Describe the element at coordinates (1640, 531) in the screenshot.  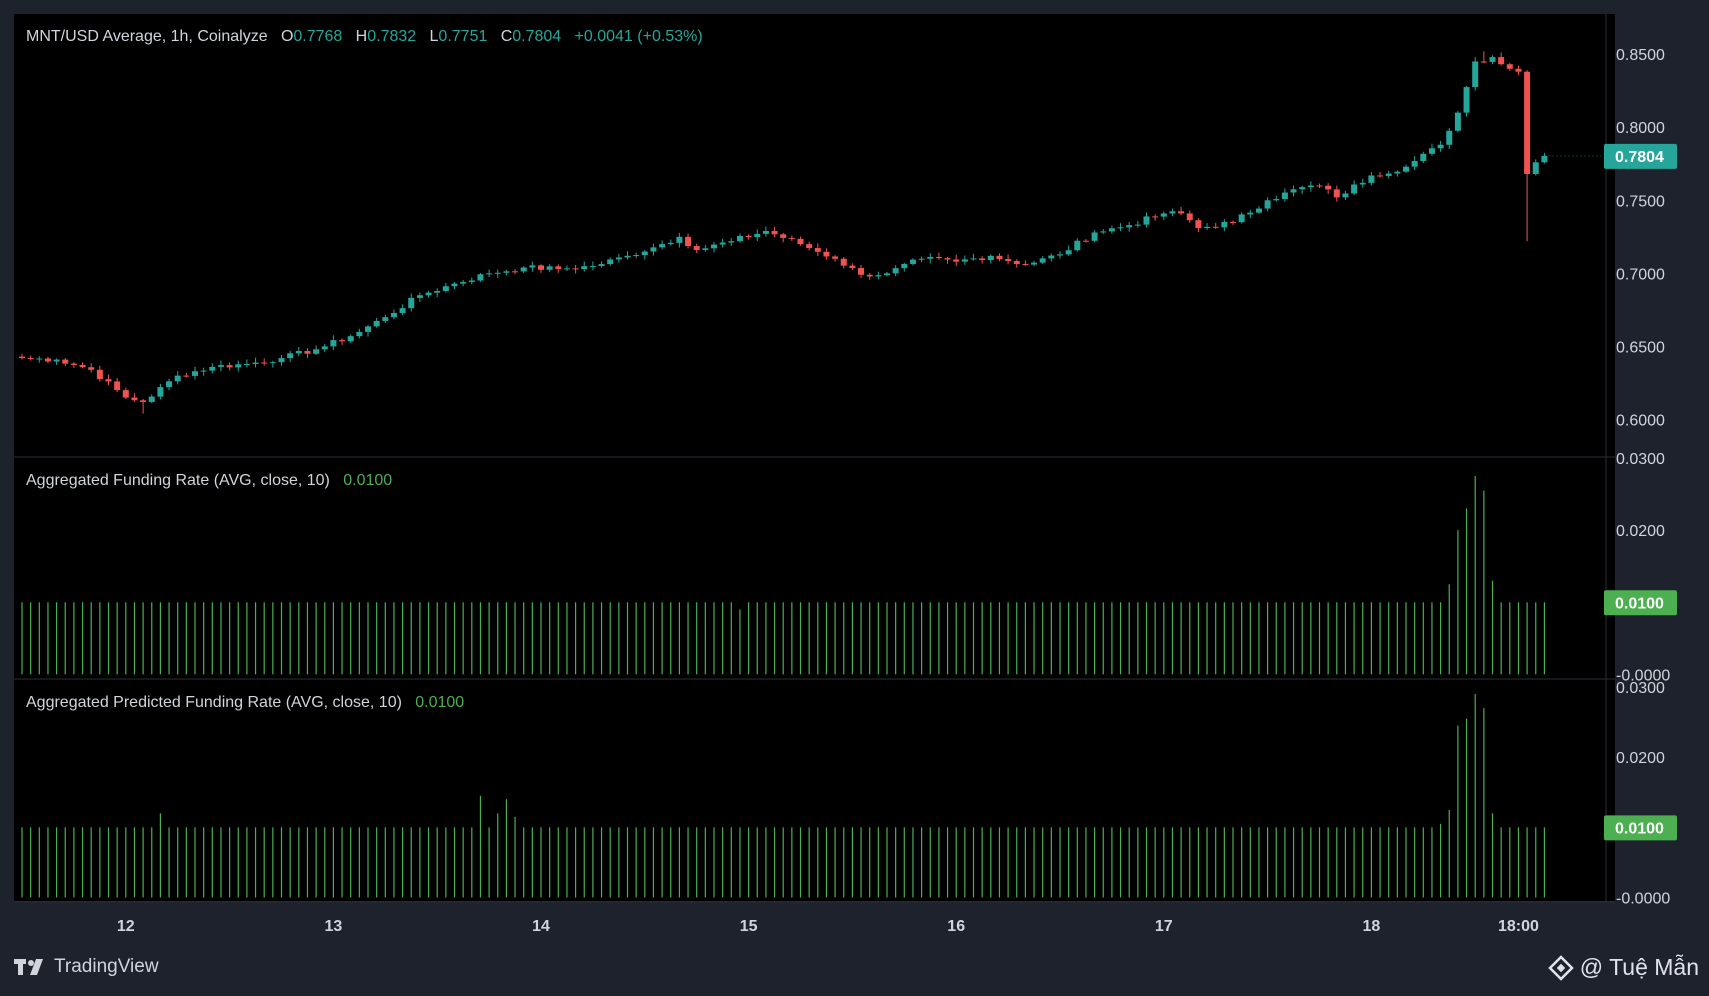
I see `funding-tick-label: 0.0200` at that location.